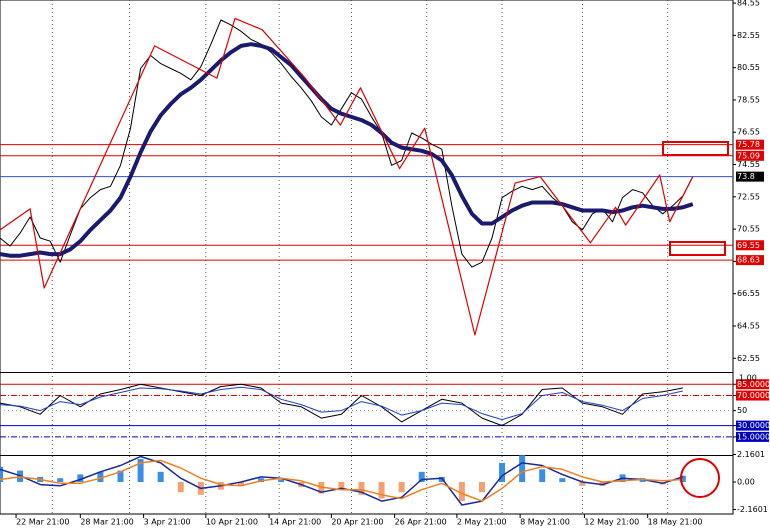  I want to click on level-label: 68.63, so click(748, 260).